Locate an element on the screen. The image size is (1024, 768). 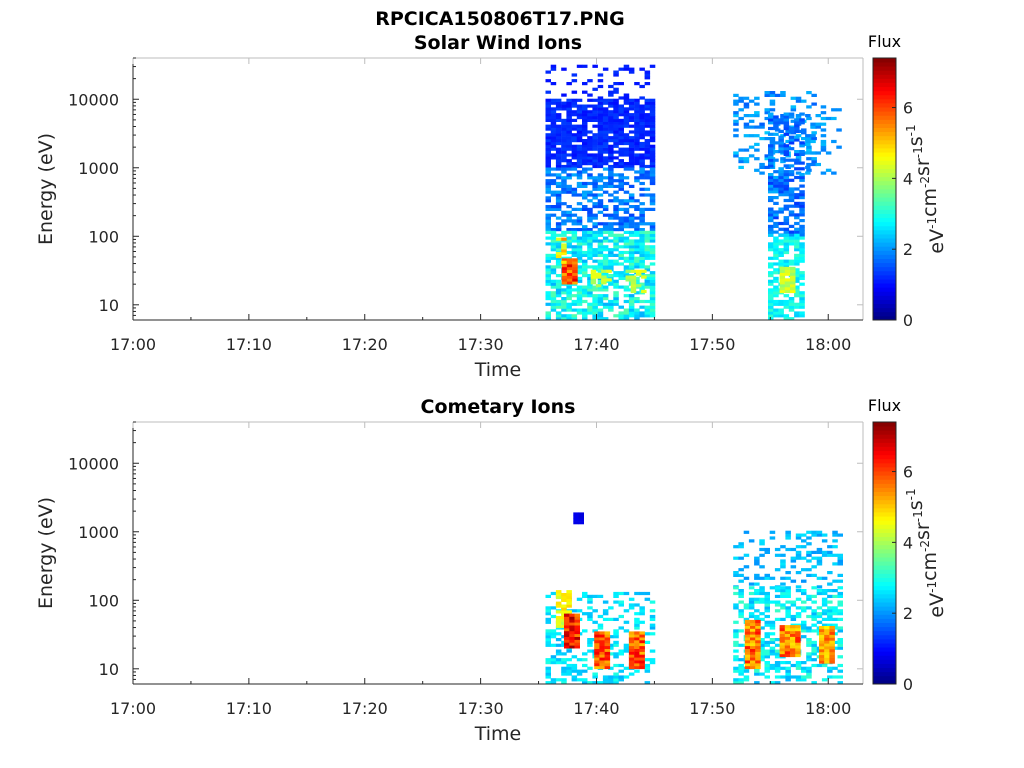
spectrogram is located at coordinates (693, 192).